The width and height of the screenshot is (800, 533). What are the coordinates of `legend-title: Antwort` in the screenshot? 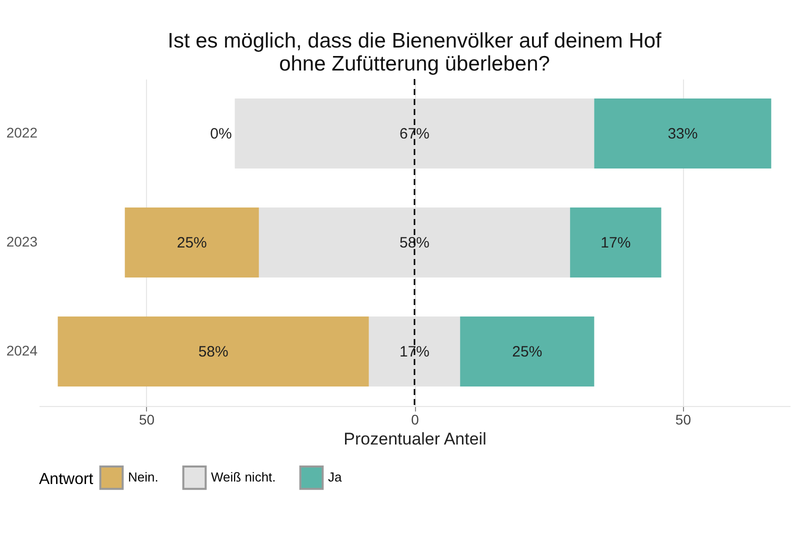 It's located at (66, 479).